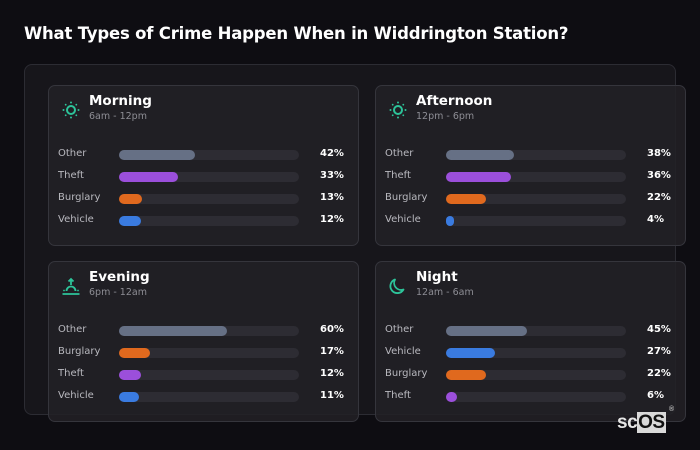  What do you see at coordinates (332, 153) in the screenshot?
I see `bar-value: 42%` at bounding box center [332, 153].